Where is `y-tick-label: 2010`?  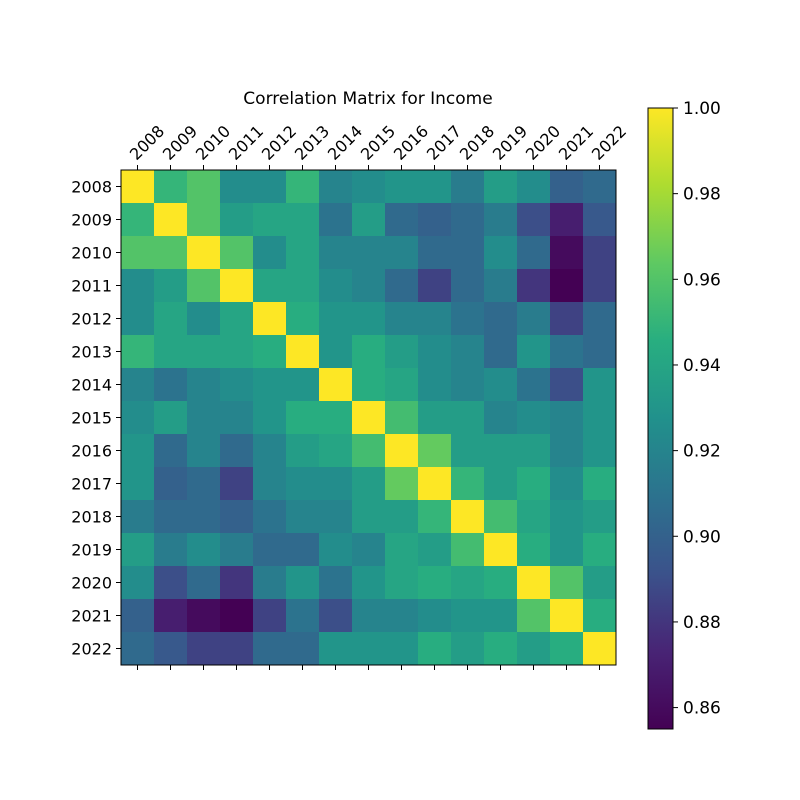 y-tick-label: 2010 is located at coordinates (91, 253).